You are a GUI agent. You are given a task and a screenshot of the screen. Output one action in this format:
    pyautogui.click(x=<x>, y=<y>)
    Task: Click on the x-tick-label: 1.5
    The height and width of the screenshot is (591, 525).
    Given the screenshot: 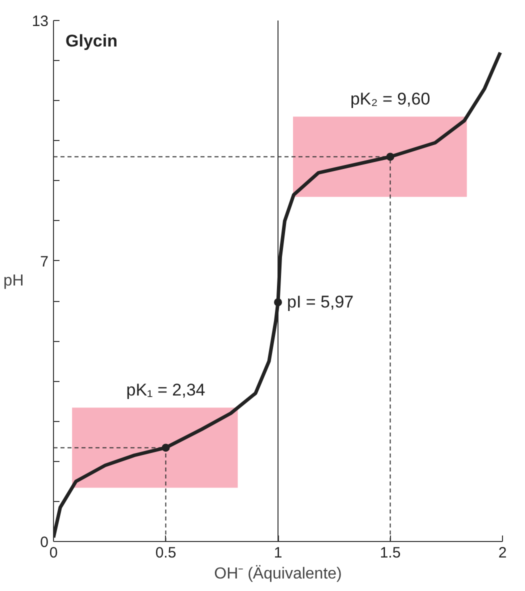 What is the action you would take?
    pyautogui.click(x=390, y=553)
    